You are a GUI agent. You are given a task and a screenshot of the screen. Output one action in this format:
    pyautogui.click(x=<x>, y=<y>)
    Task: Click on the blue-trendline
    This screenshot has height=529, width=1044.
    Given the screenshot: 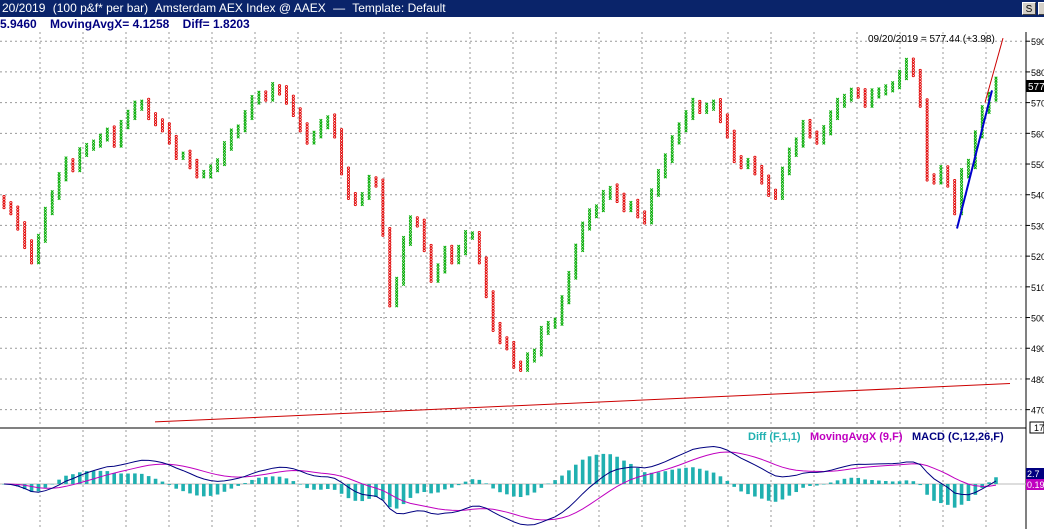 What is the action you would take?
    pyautogui.click(x=974, y=159)
    